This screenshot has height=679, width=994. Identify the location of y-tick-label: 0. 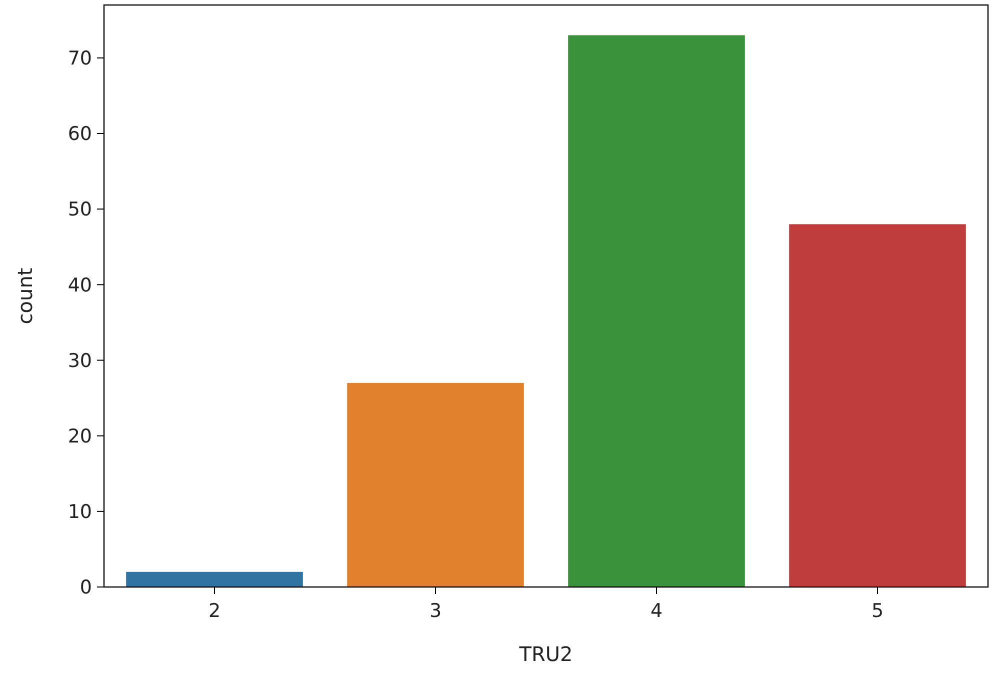
(86, 587).